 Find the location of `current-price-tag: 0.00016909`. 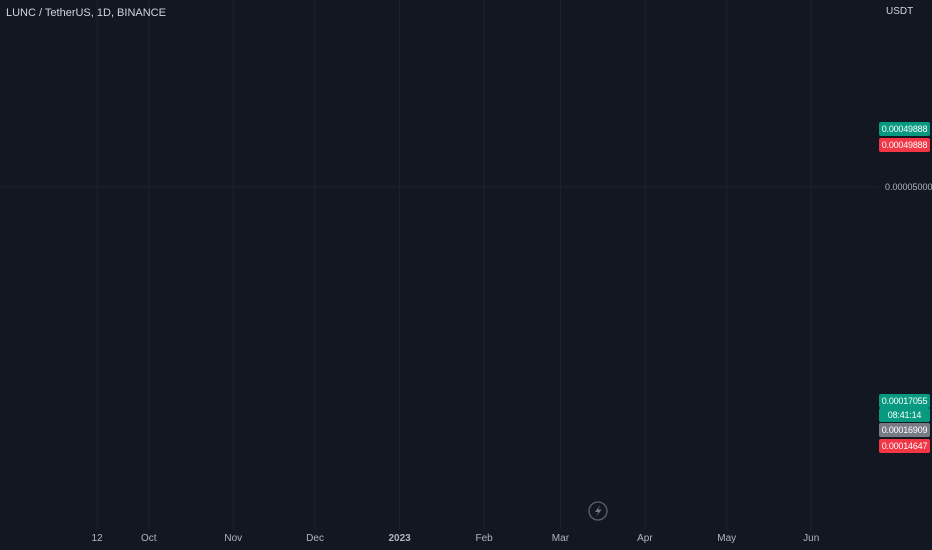

current-price-tag: 0.00016909 is located at coordinates (904, 430).